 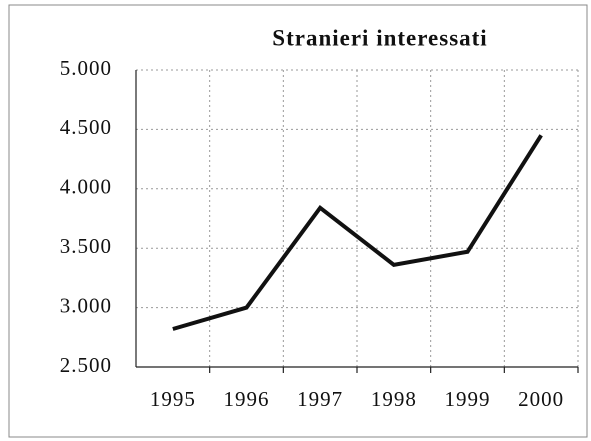 What do you see at coordinates (541, 399) in the screenshot?
I see `x-tick-label: 2000` at bounding box center [541, 399].